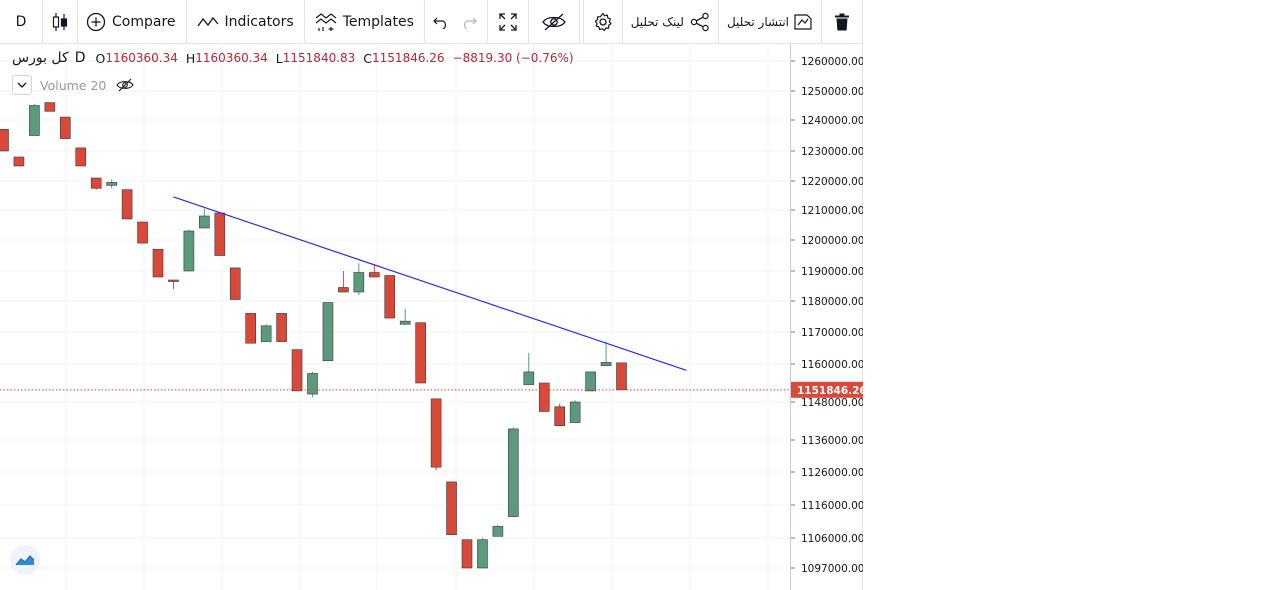 The height and width of the screenshot is (590, 1274). Describe the element at coordinates (279, 58) in the screenshot. I see `low-label: L` at that location.